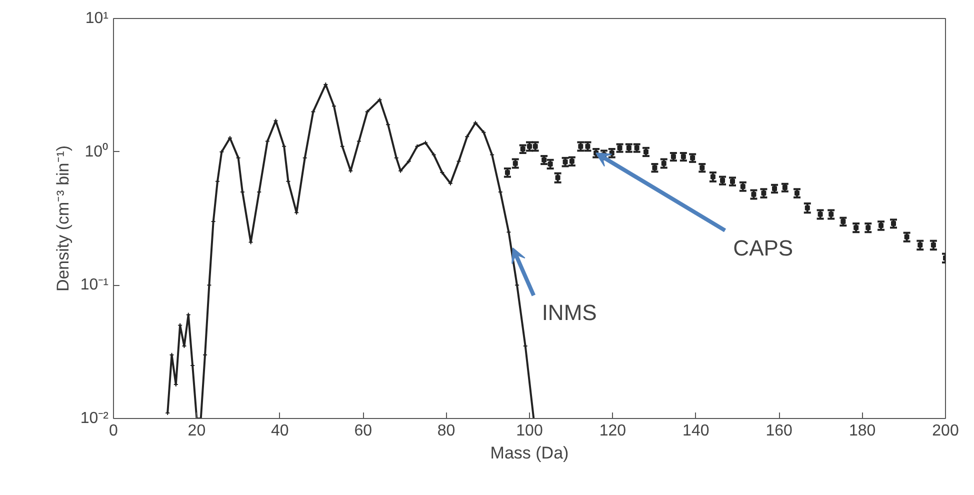  Describe the element at coordinates (197, 431) in the screenshot. I see `x-tick-label: 20` at that location.